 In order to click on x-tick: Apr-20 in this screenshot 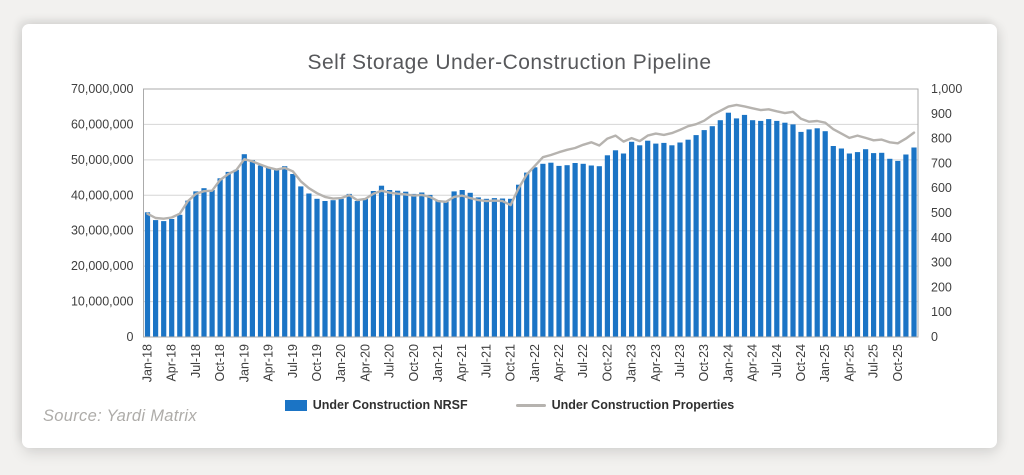, I will do `click(365, 363)`.